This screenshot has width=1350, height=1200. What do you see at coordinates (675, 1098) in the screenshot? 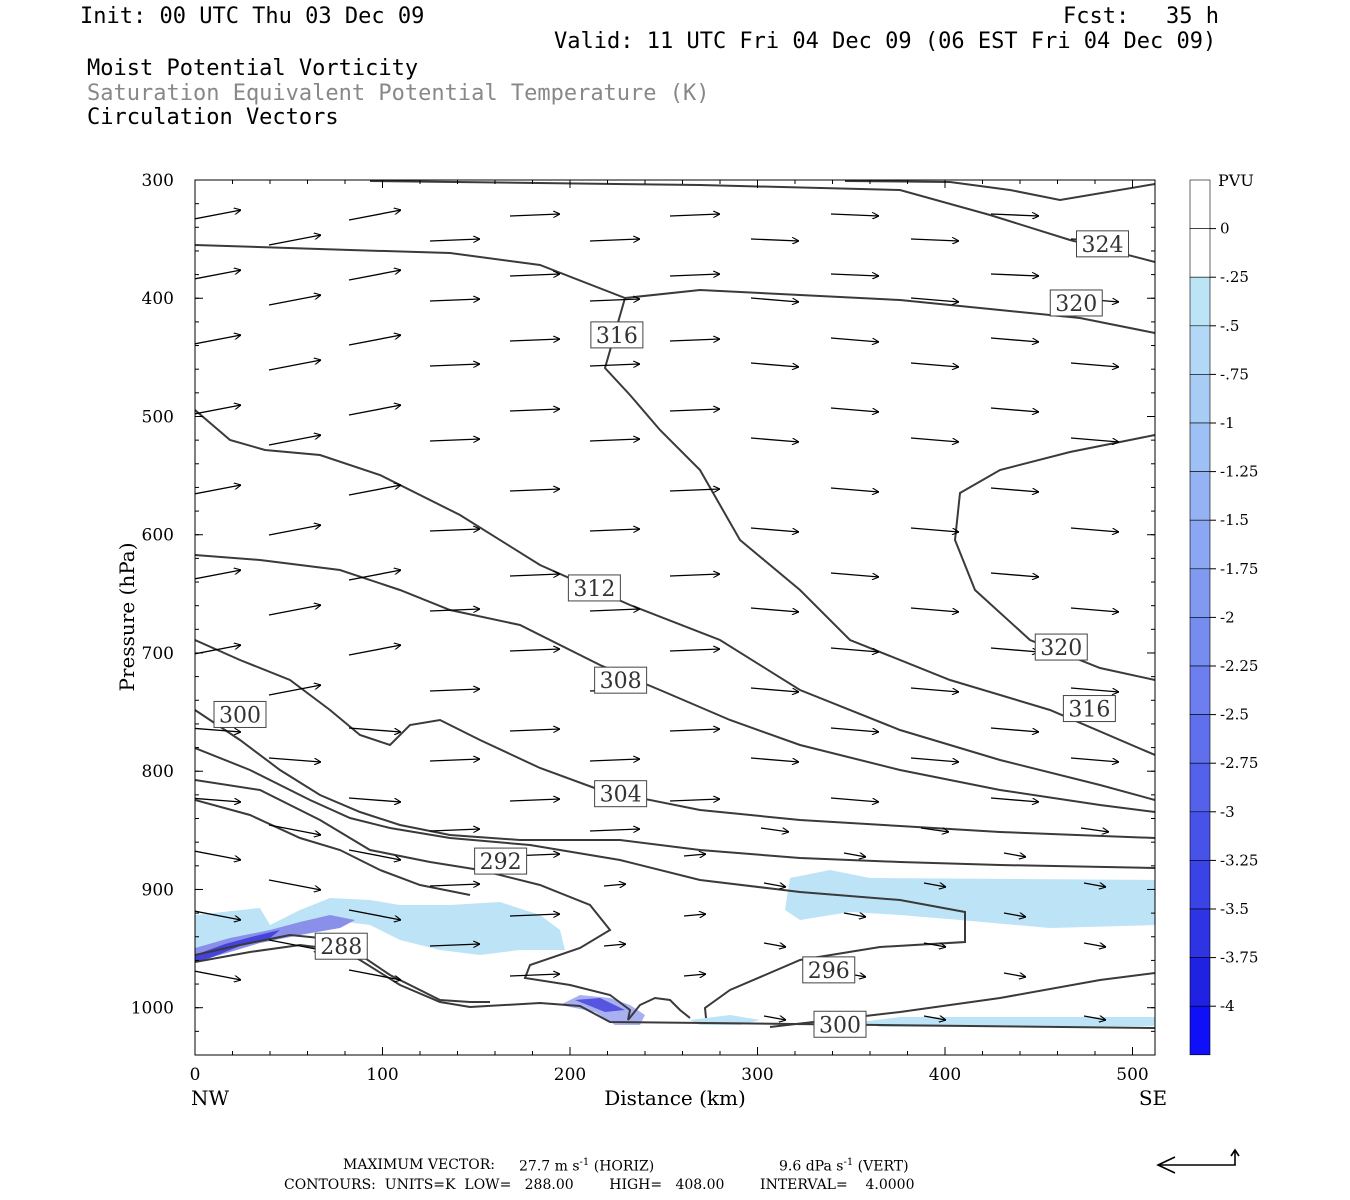
I see `x-axis-title: Distance (km)` at bounding box center [675, 1098].